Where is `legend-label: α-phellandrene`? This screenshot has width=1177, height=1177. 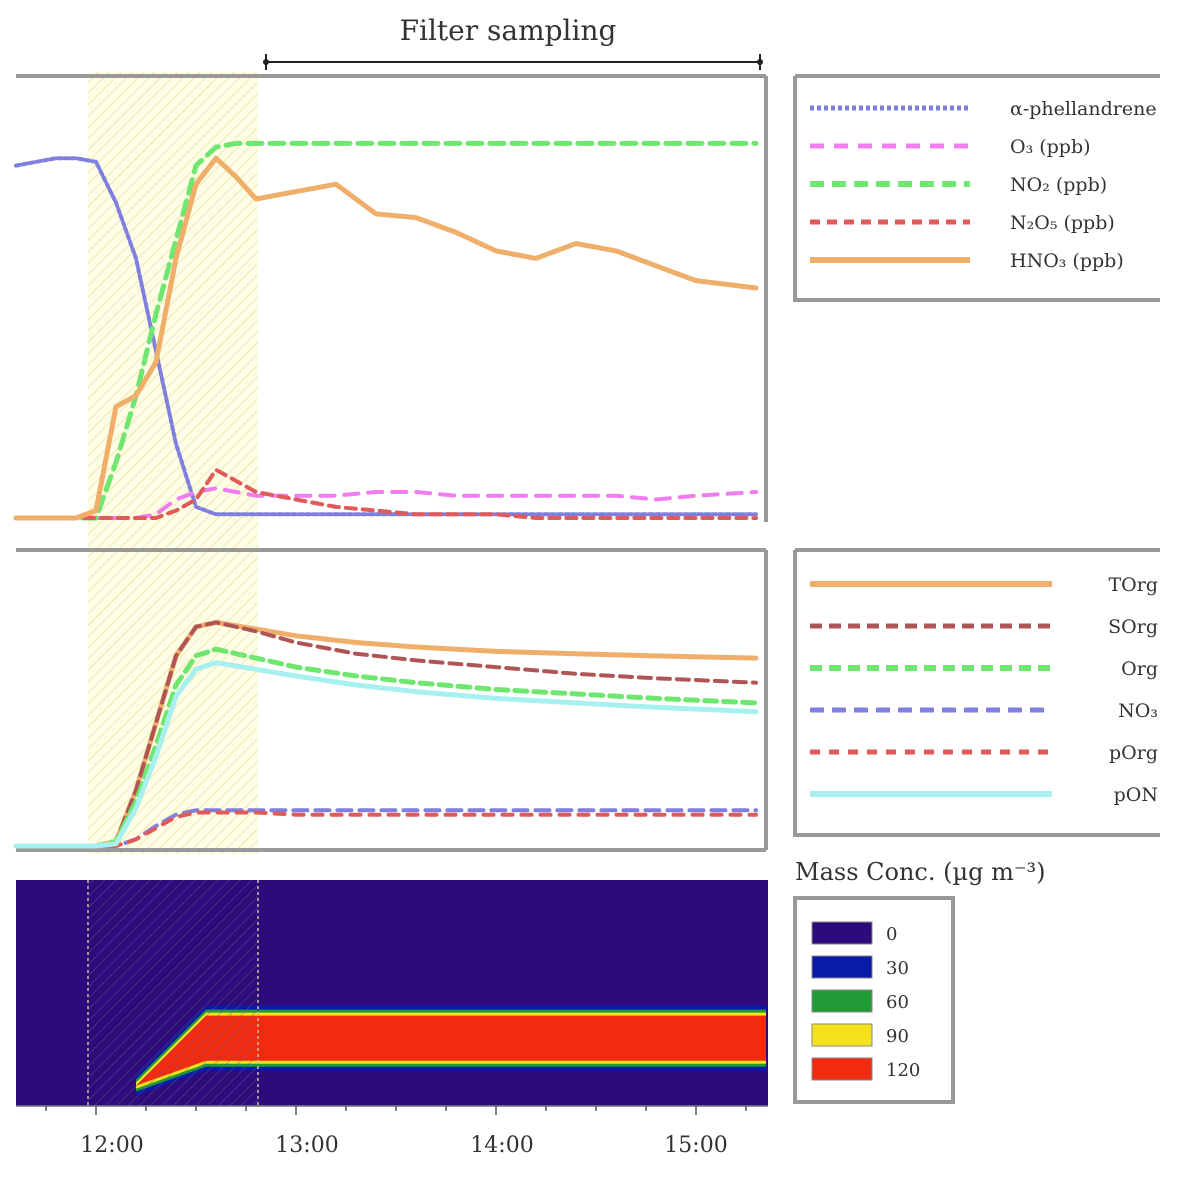 legend-label: α-phellandrene is located at coordinates (1083, 109).